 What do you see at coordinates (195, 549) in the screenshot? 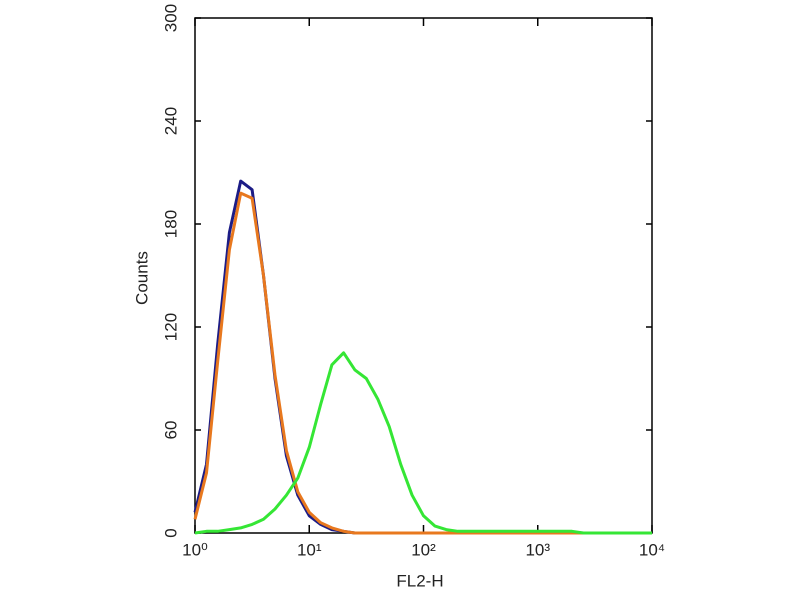
I see `x-tick-label: 10⁰` at bounding box center [195, 549].